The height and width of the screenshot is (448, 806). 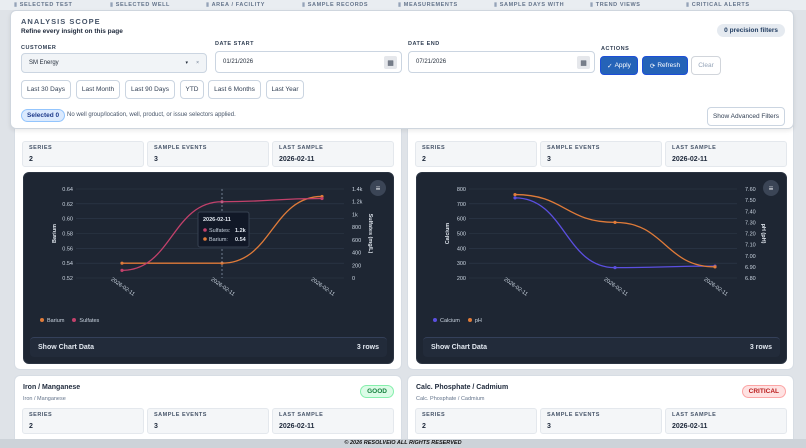 I want to click on advanced-filters-label: Show Advanced Filters, so click(x=746, y=116).